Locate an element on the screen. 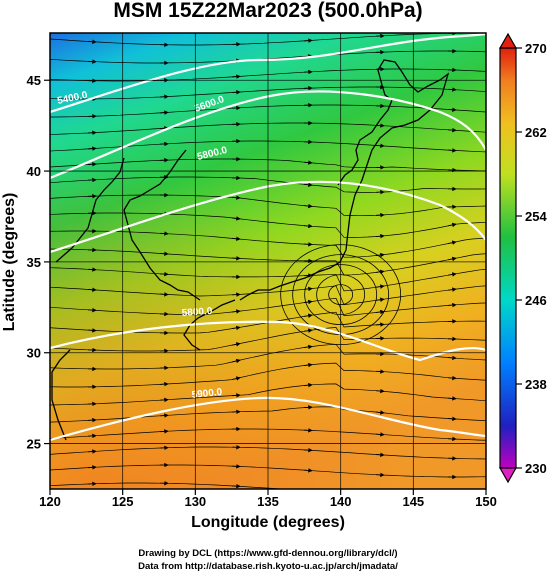 This screenshot has width=548, height=573. colorbar-tick-label: 262 is located at coordinates (536, 132).